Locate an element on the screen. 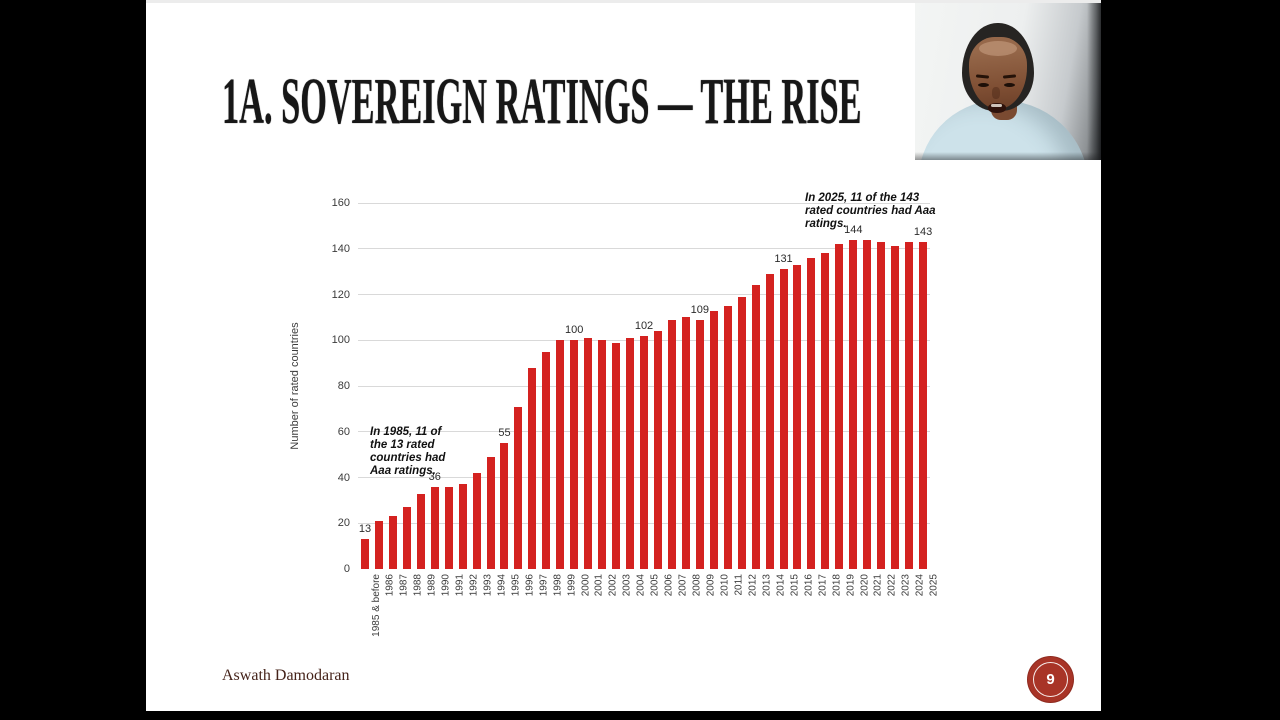  value-label: 131 is located at coordinates (783, 259).